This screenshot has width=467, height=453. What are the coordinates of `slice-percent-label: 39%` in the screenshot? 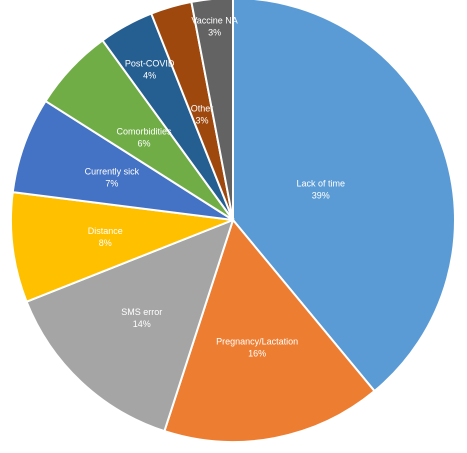 It's located at (321, 195).